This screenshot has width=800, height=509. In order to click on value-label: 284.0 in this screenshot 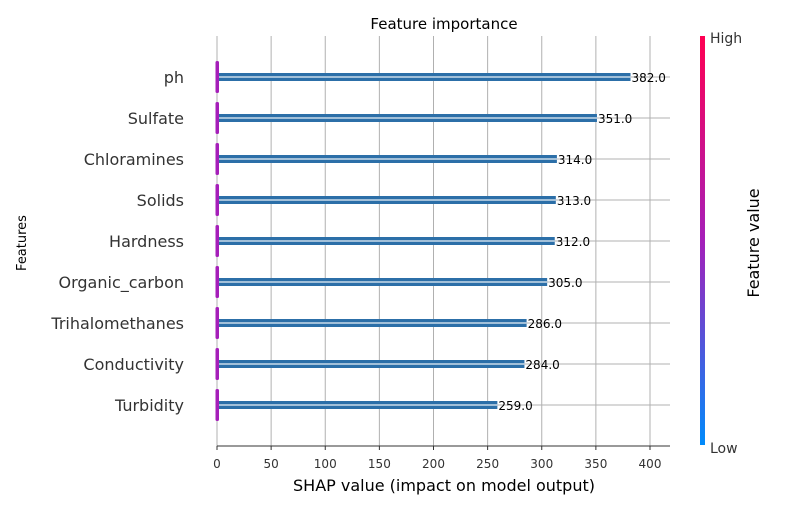, I will do `click(542, 365)`.